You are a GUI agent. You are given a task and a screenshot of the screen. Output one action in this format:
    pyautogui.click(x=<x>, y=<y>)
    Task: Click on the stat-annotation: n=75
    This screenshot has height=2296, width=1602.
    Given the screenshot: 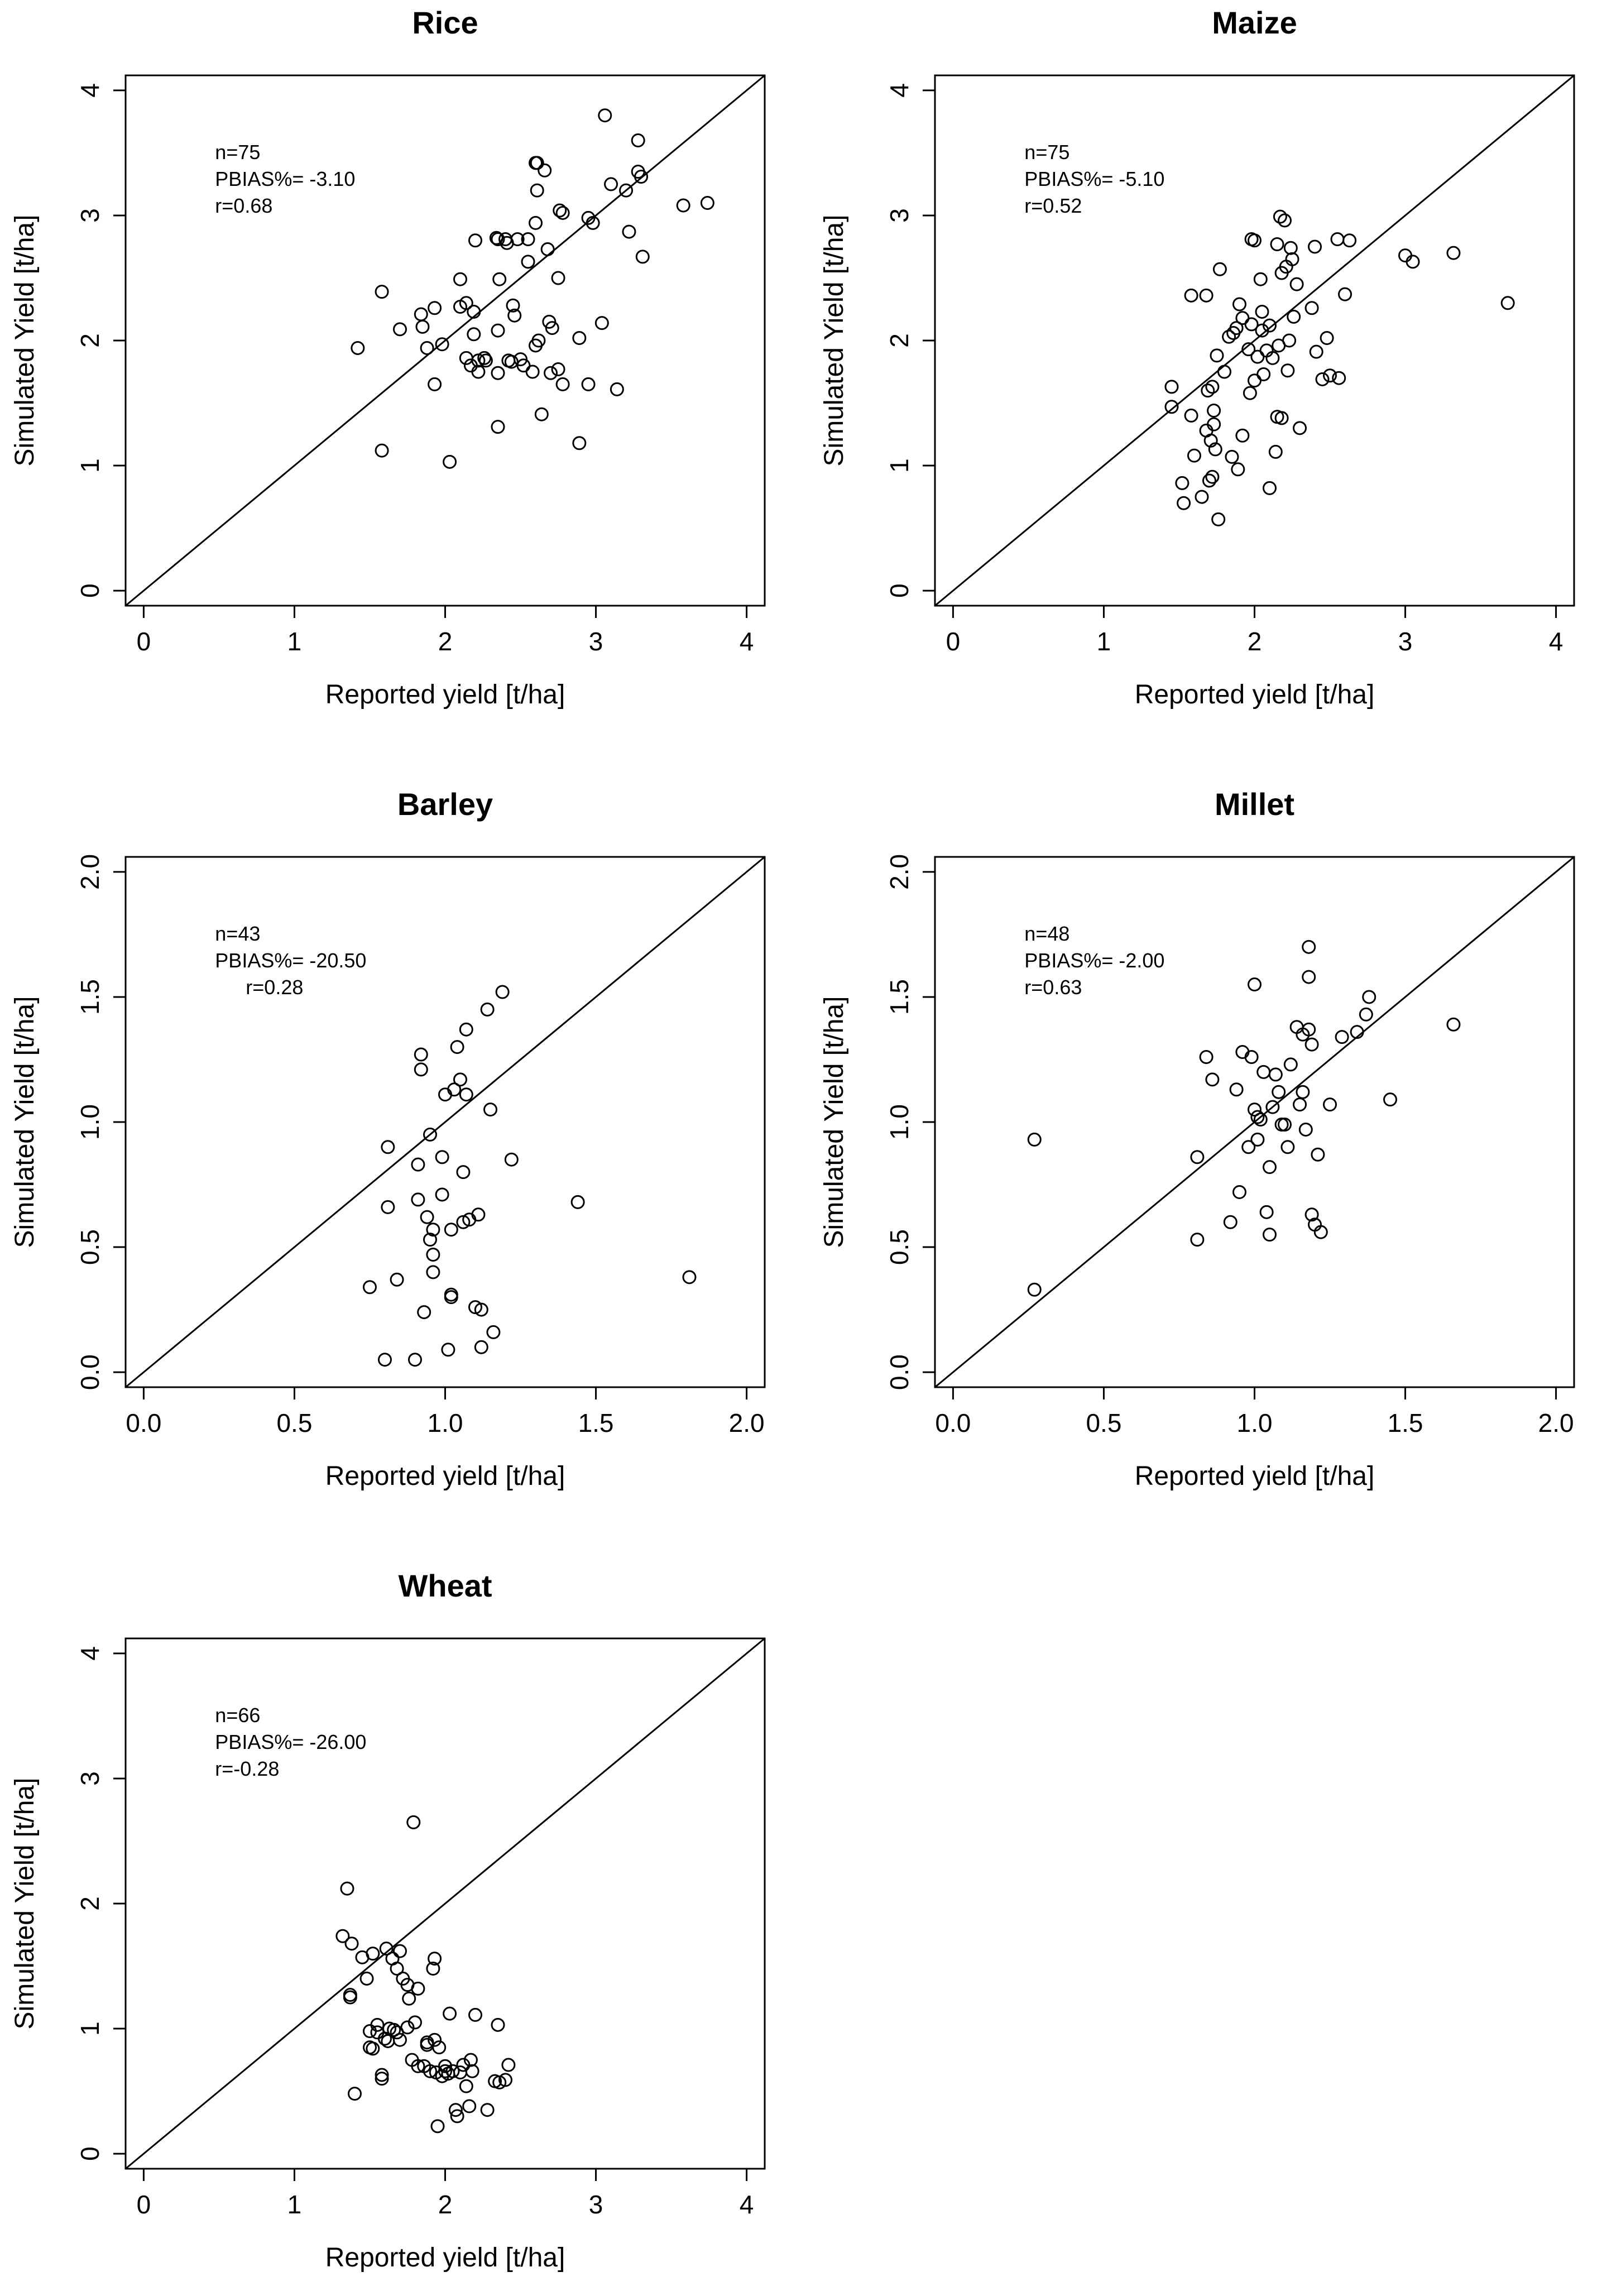 What is the action you would take?
    pyautogui.click(x=1046, y=153)
    